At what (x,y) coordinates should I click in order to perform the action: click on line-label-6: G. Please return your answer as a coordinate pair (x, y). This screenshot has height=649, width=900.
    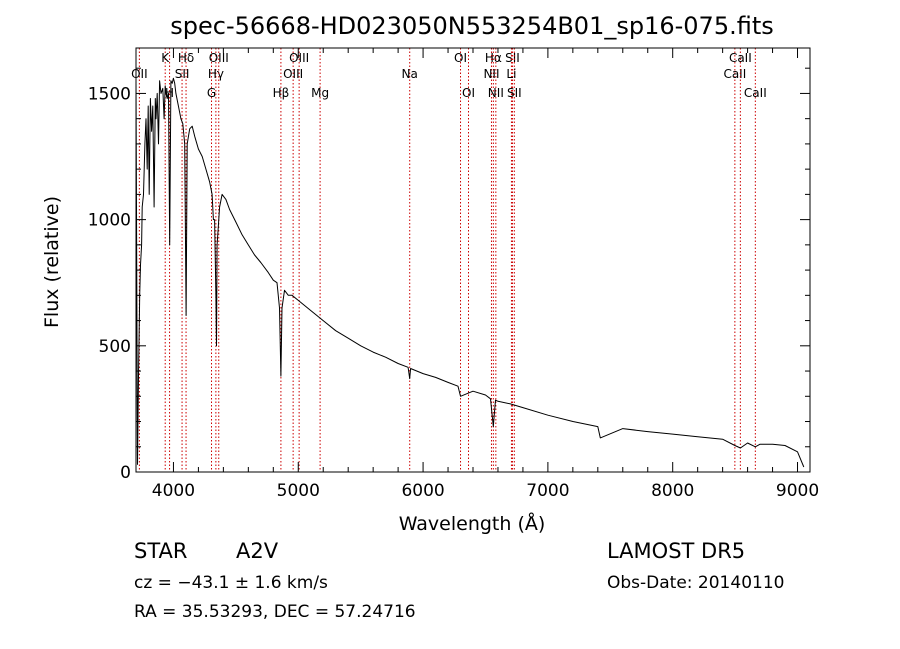
    Looking at the image, I should click on (211, 93).